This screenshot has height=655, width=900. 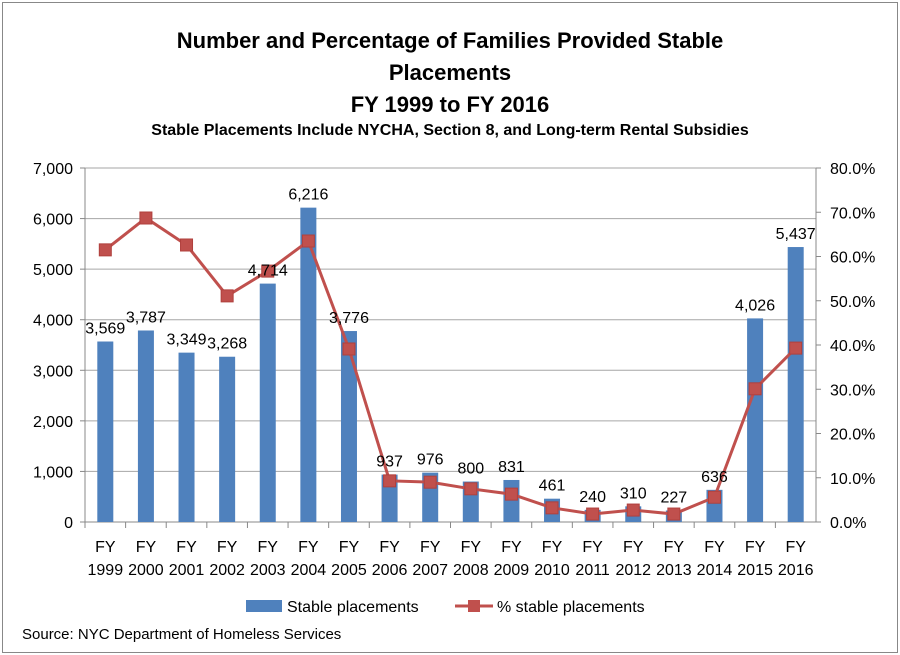 What do you see at coordinates (309, 570) in the screenshot?
I see `x-tick-label-year: 2004` at bounding box center [309, 570].